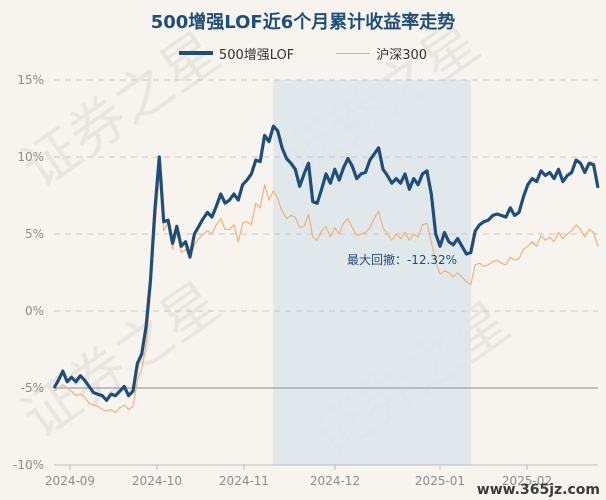 Image resolution: width=606 pixels, height=500 pixels. I want to click on x-tick-label: 2024-12, so click(335, 481).